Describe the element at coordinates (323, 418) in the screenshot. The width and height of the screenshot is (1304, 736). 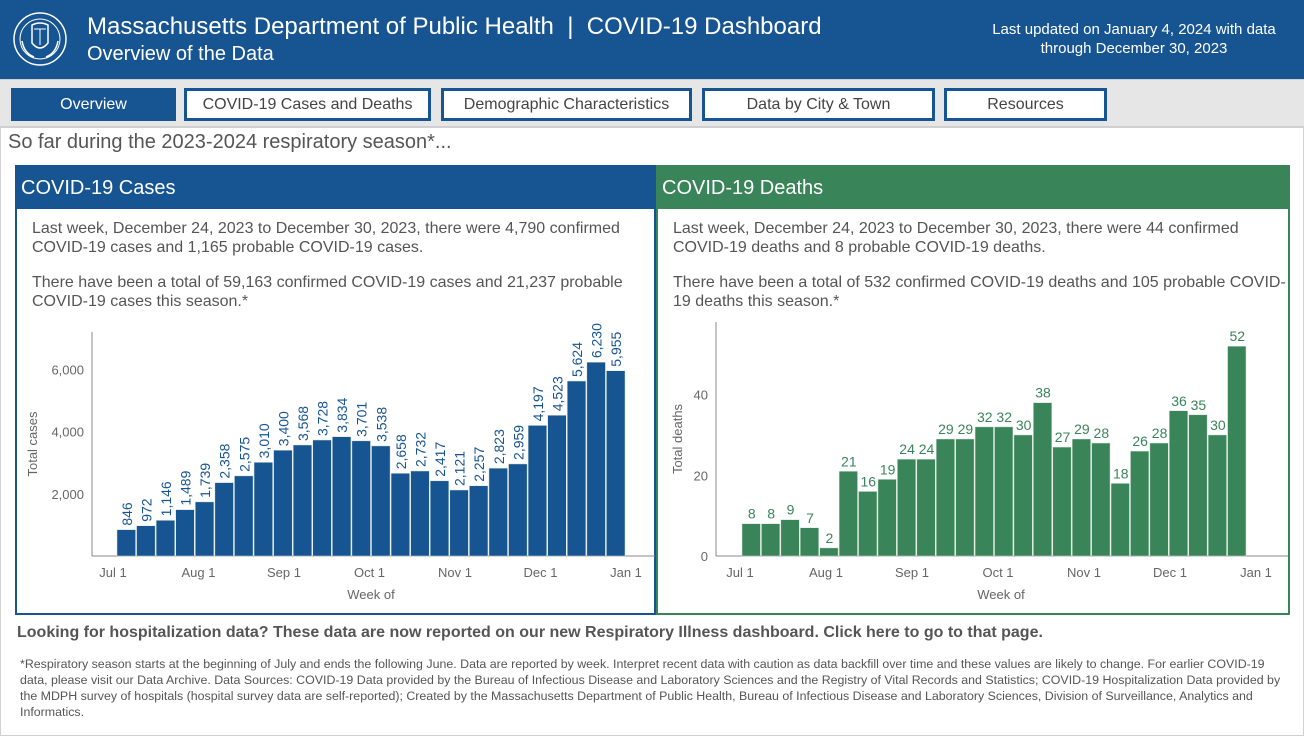
I see `bar-value-label: 3,728` at that location.